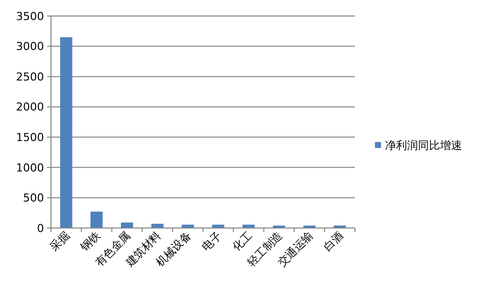 The image size is (484, 292). What do you see at coordinates (30, 107) in the screenshot?
I see `y-tick-label: 2000` at bounding box center [30, 107].